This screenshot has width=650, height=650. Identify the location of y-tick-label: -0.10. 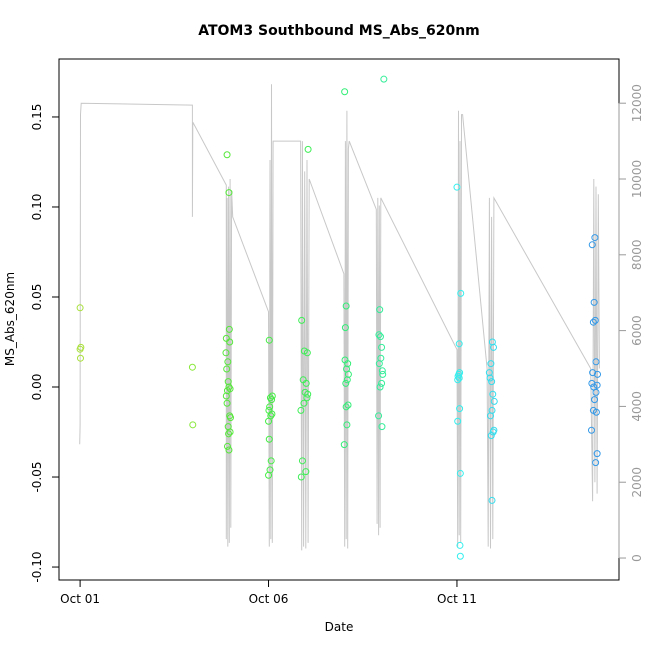
(37, 567).